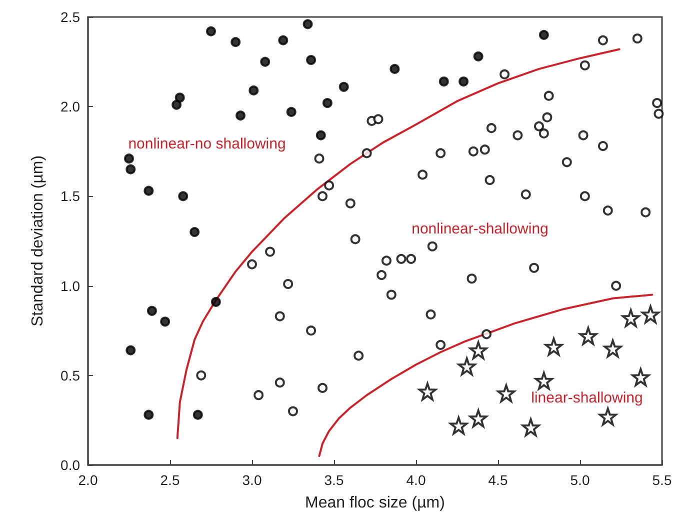 The image size is (692, 530). Describe the element at coordinates (170, 480) in the screenshot. I see `x-tick-label: 2.5` at that location.